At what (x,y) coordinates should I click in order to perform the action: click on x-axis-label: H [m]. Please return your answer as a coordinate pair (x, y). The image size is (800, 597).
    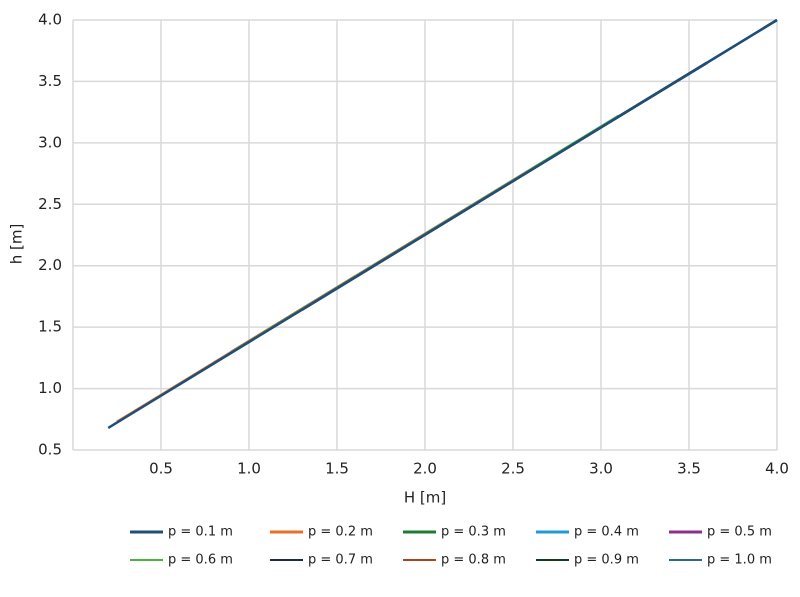
    Looking at the image, I should click on (425, 498).